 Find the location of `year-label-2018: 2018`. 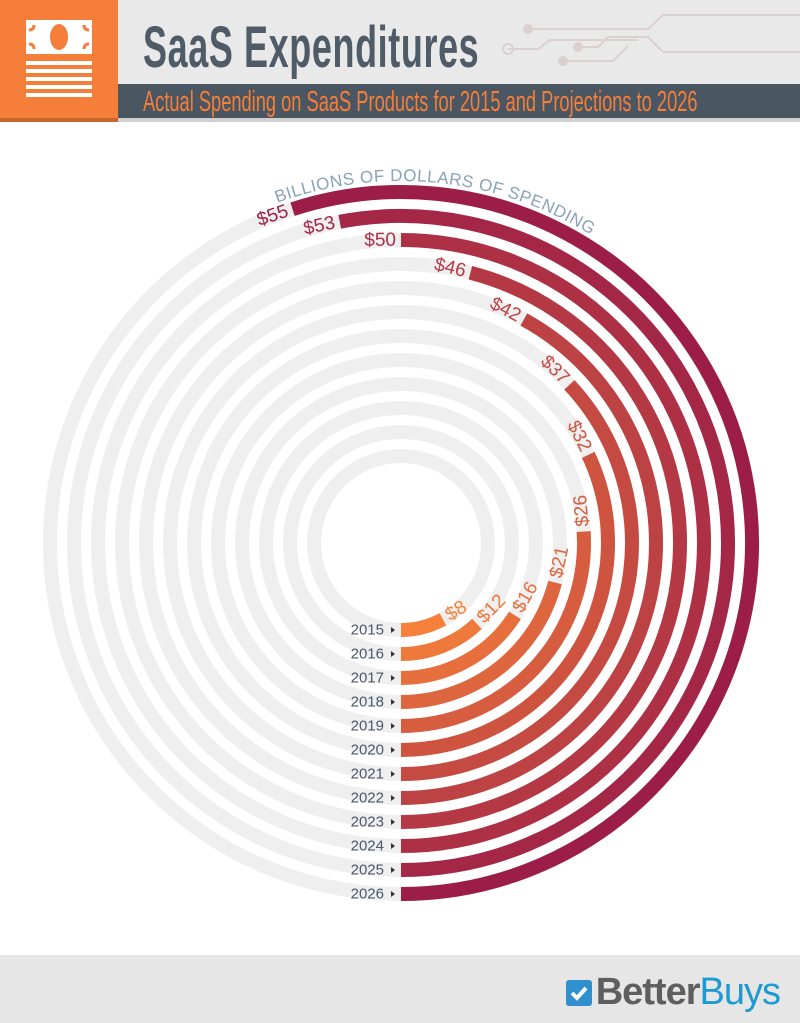

year-label-2018: 2018 is located at coordinates (367, 702).